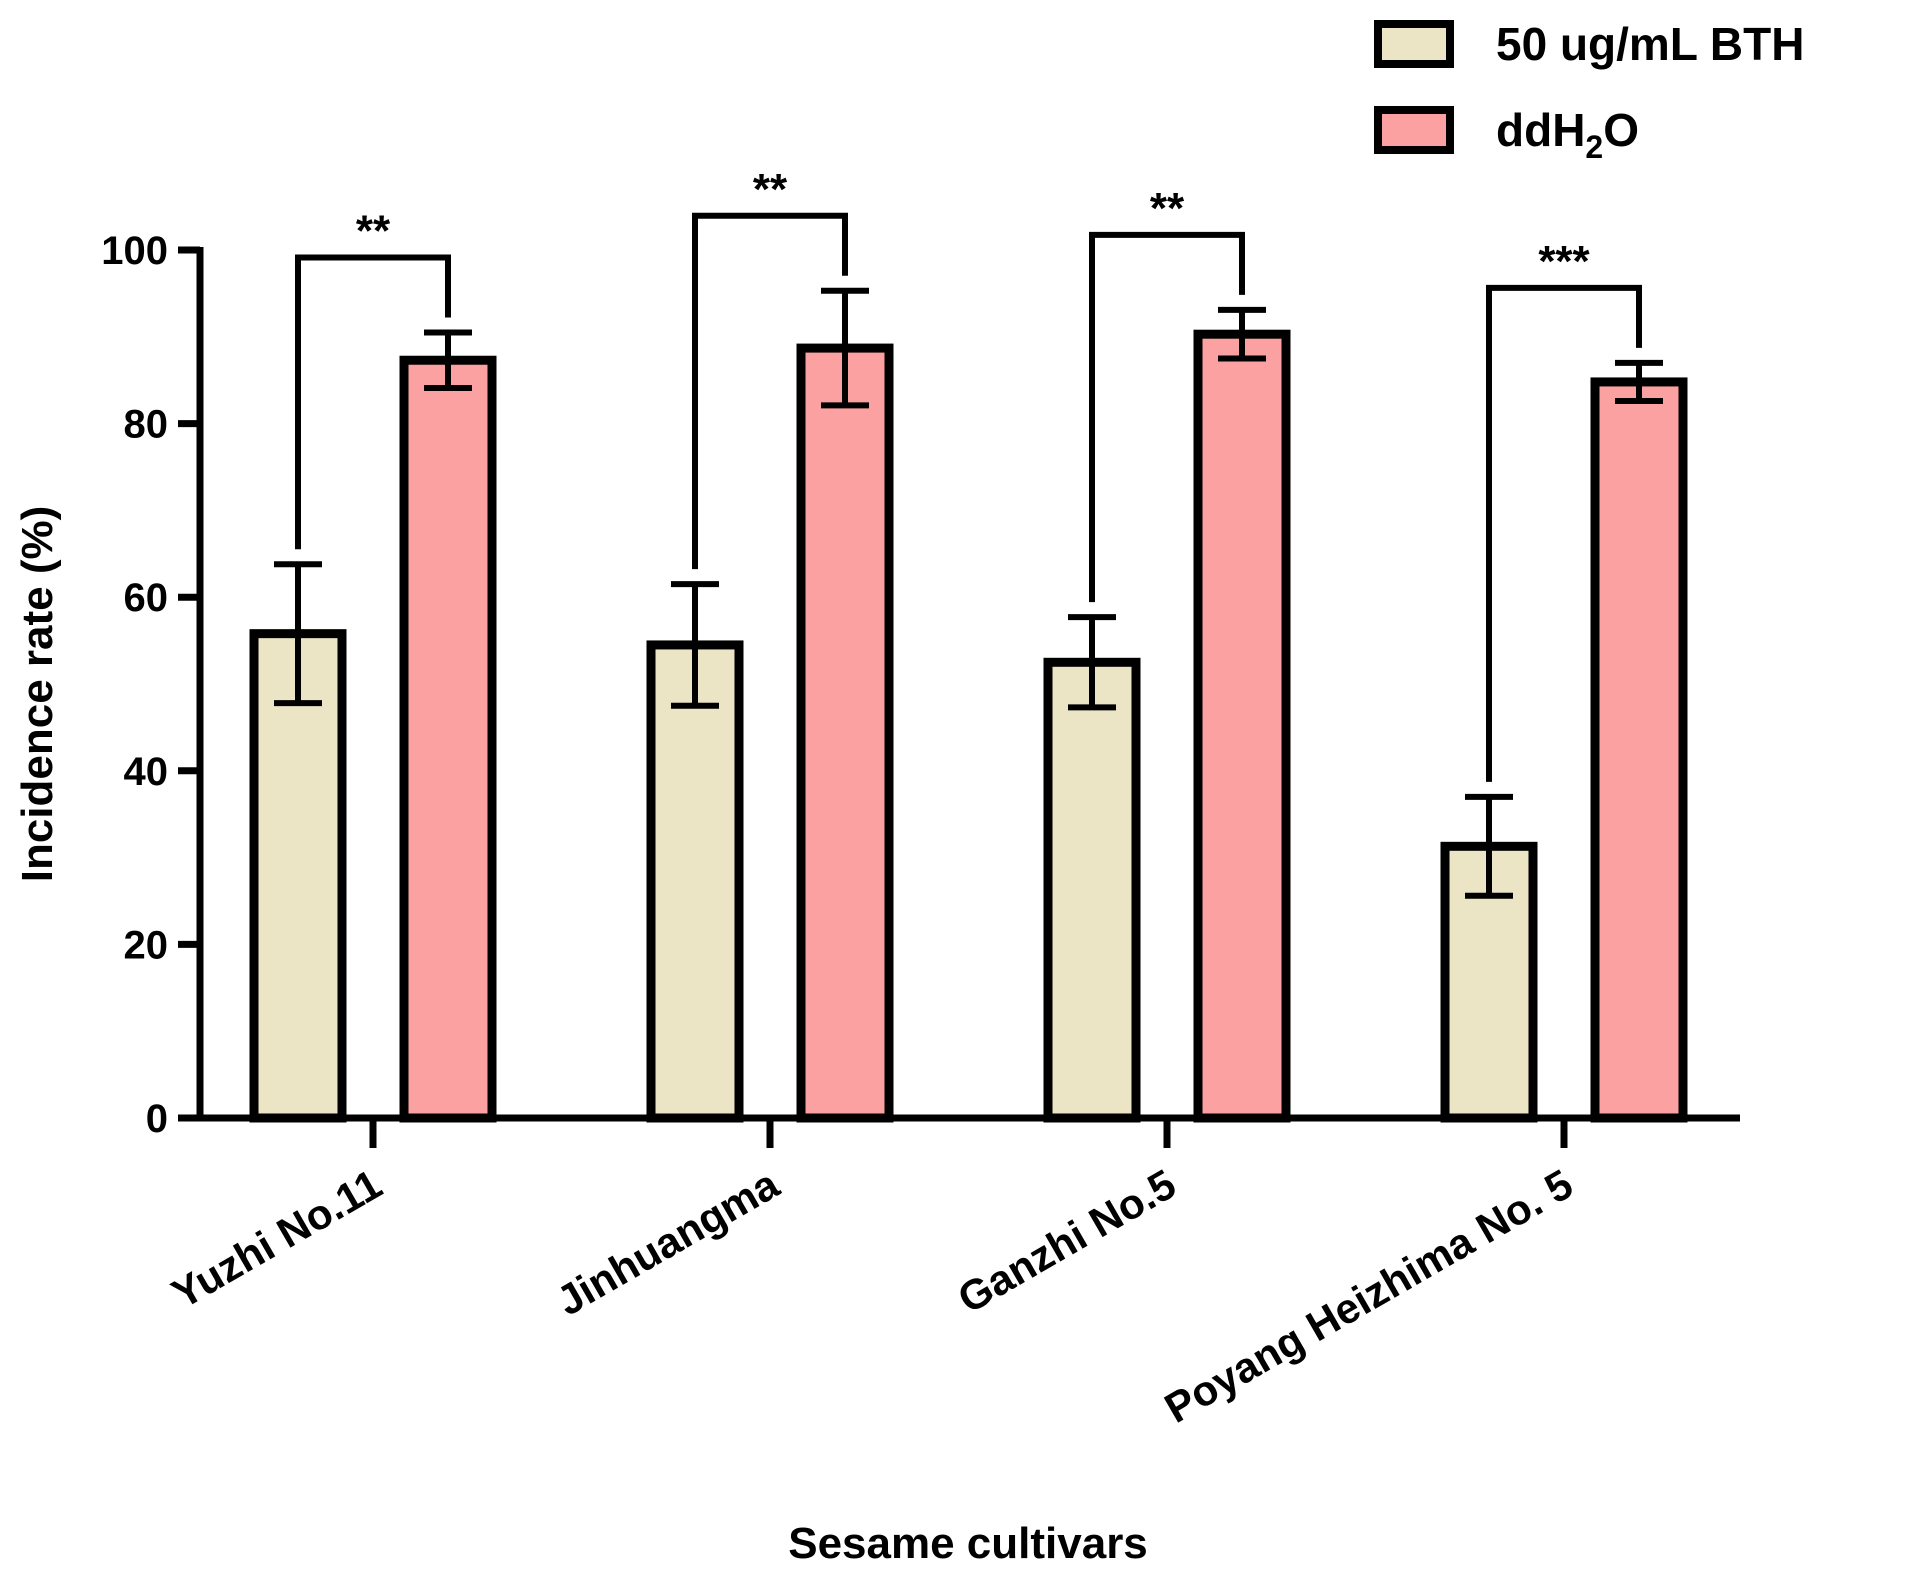  I want to click on legend: 50 ug/mL BTH ddH2O, so click(1589, 91).